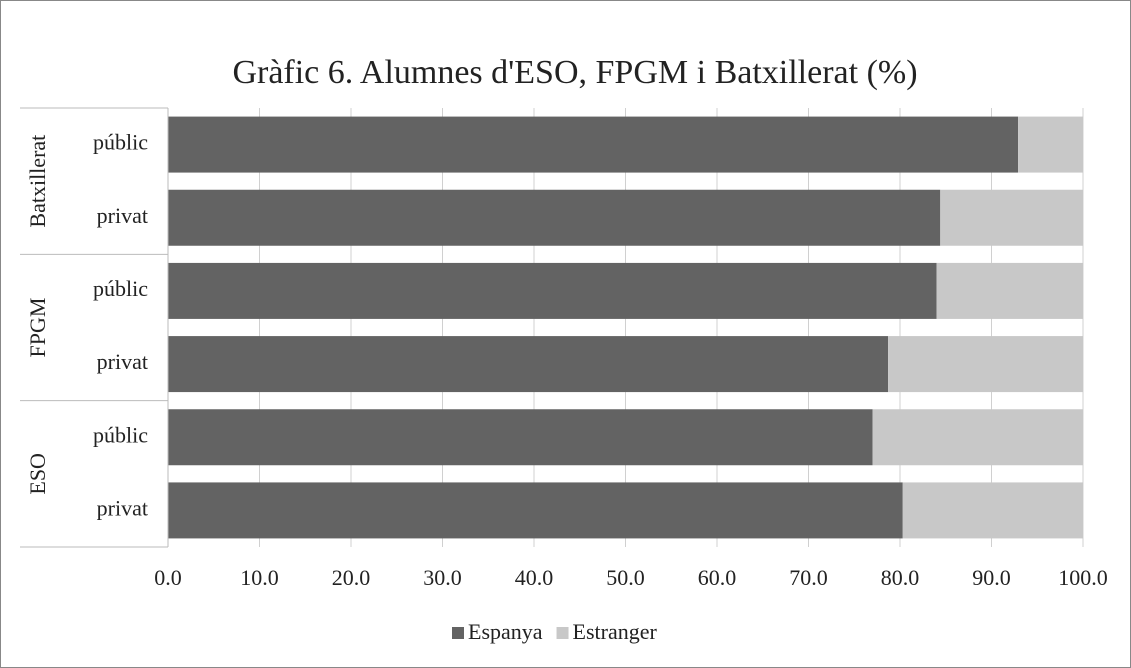  What do you see at coordinates (625, 577) in the screenshot?
I see `x-tick-label: 50.0` at bounding box center [625, 577].